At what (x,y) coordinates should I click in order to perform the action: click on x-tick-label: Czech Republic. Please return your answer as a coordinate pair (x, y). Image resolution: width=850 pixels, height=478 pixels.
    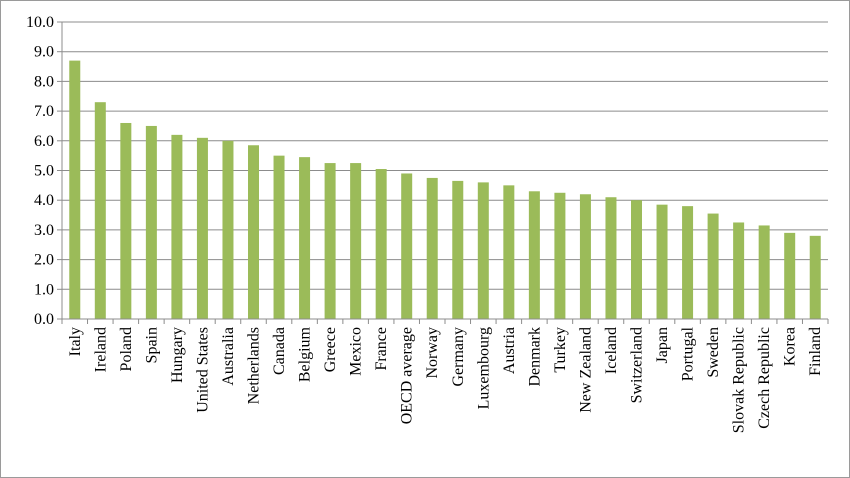
    Looking at the image, I should click on (764, 378).